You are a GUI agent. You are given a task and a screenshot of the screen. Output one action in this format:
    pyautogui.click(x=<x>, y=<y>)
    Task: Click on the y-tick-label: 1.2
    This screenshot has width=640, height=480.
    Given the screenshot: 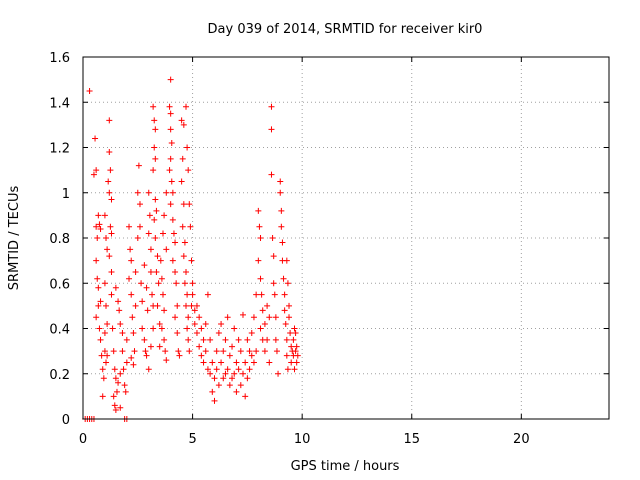 What is the action you would take?
    pyautogui.click(x=59, y=149)
    